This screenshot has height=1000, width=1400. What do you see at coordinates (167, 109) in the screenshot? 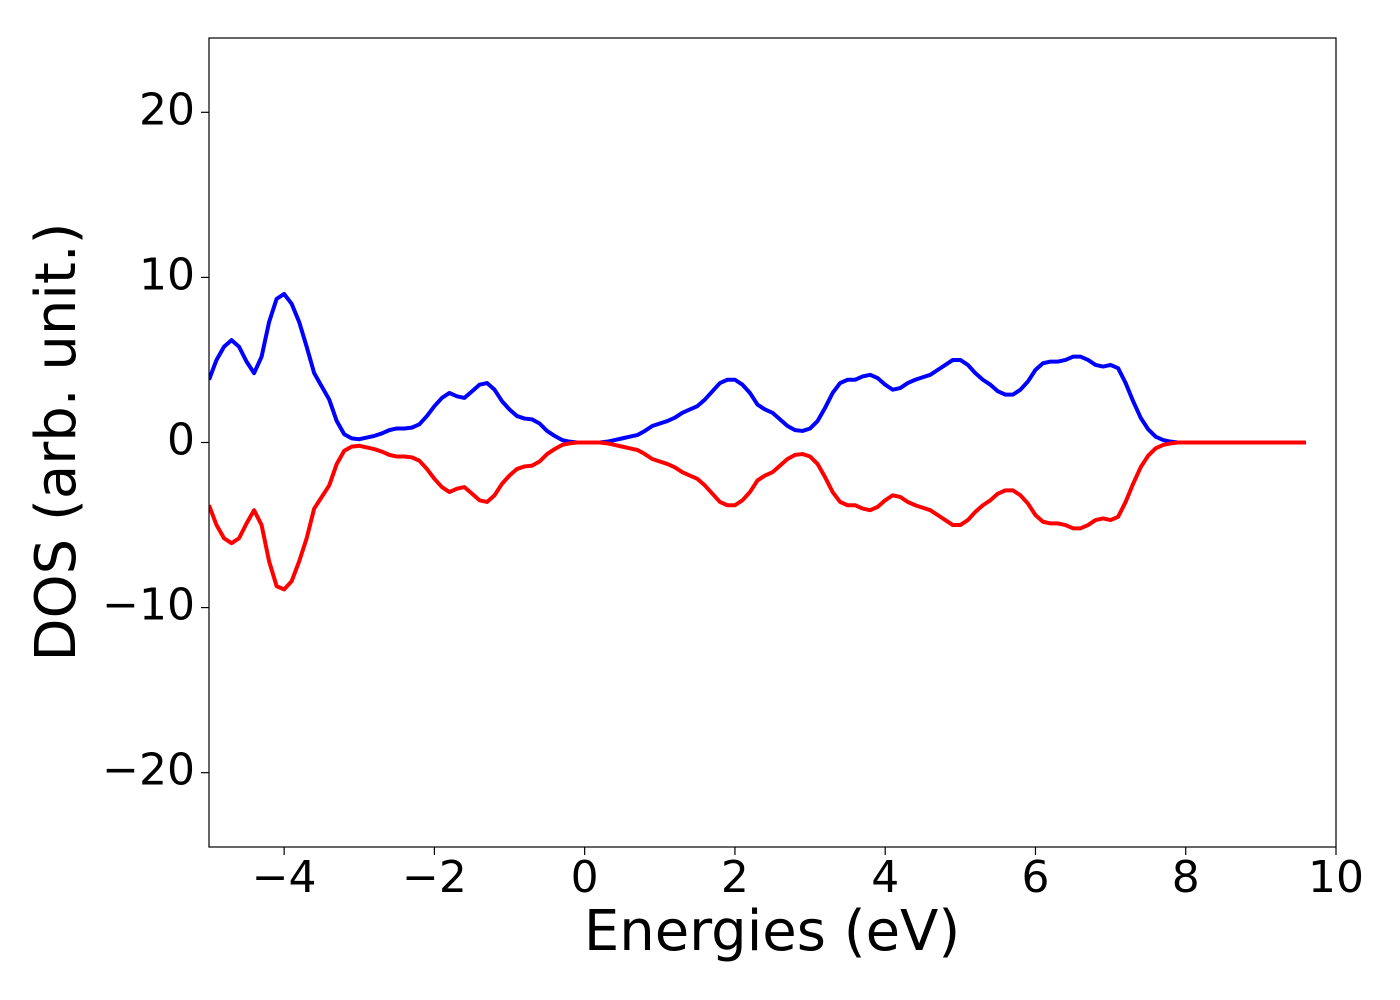
I see `y-tick-label: 20` at bounding box center [167, 109].